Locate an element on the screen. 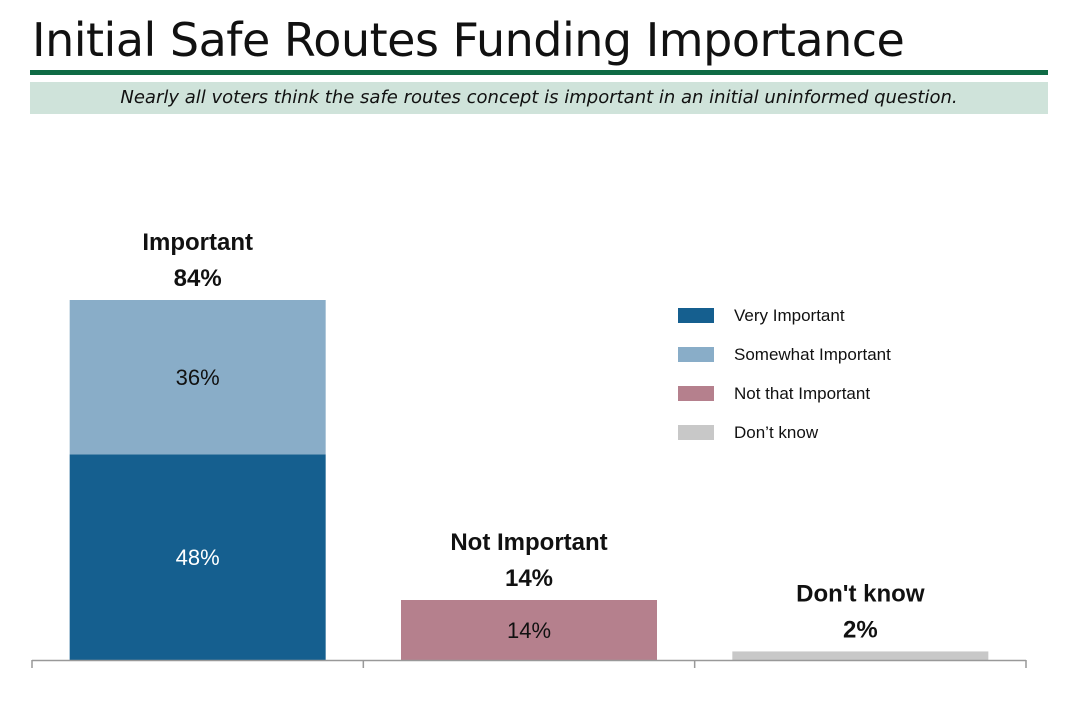 The image size is (1080, 716). page-title: Initial Safe Routes Funding Importance is located at coordinates (468, 40).